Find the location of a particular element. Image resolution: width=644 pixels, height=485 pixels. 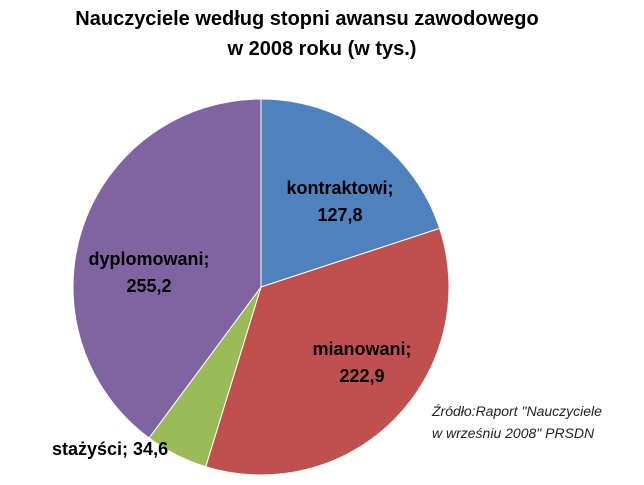

data-label-mianowani: mianowani; 222,9 is located at coordinates (361, 362).